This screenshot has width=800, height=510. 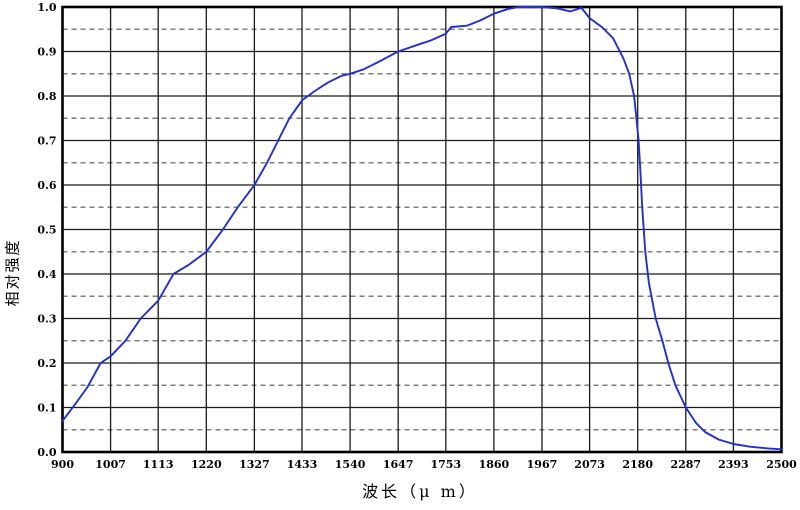 I want to click on x-tick-label: 1967, so click(x=542, y=464).